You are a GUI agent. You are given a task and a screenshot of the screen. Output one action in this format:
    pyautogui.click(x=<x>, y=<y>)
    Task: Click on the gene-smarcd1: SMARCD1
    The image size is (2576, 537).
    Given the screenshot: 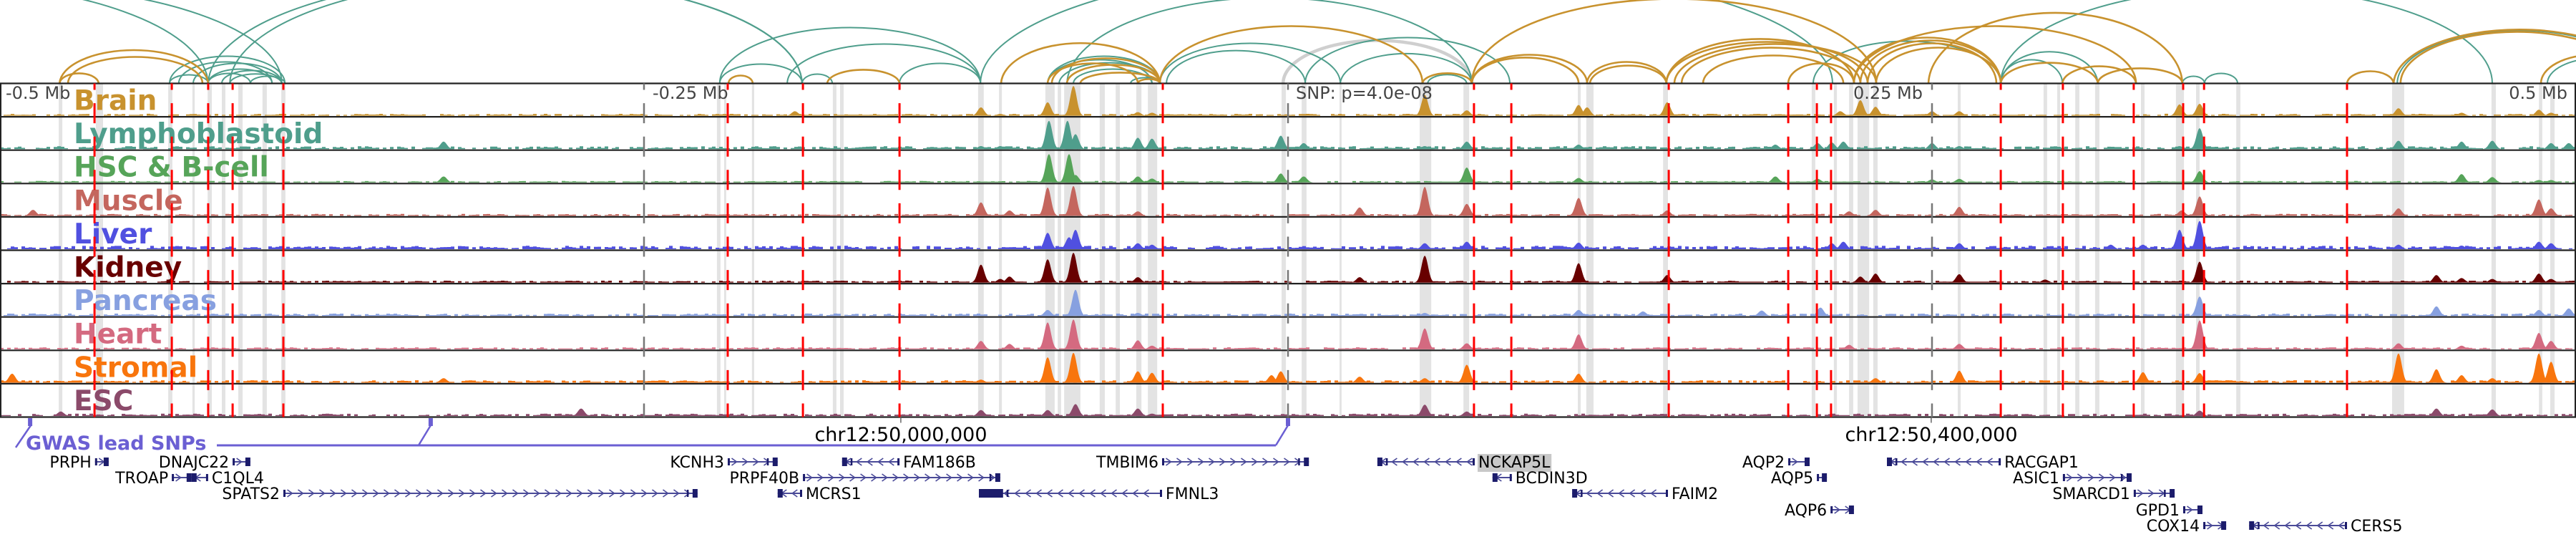 What is the action you would take?
    pyautogui.click(x=2113, y=494)
    